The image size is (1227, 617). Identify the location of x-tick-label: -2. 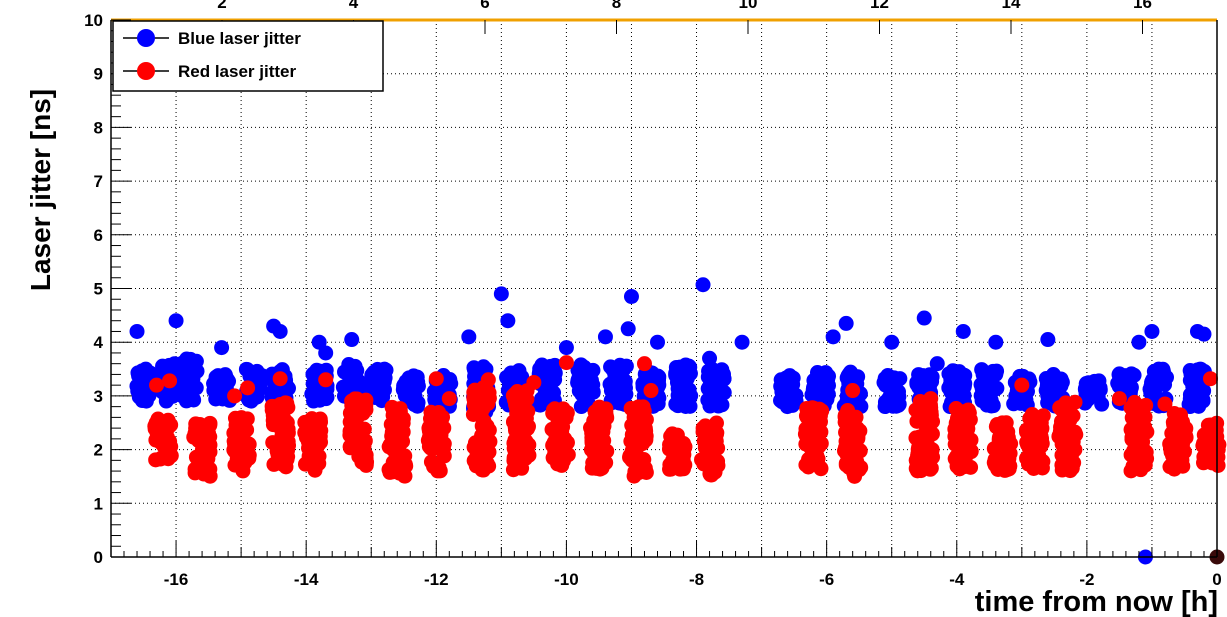
(1086, 579).